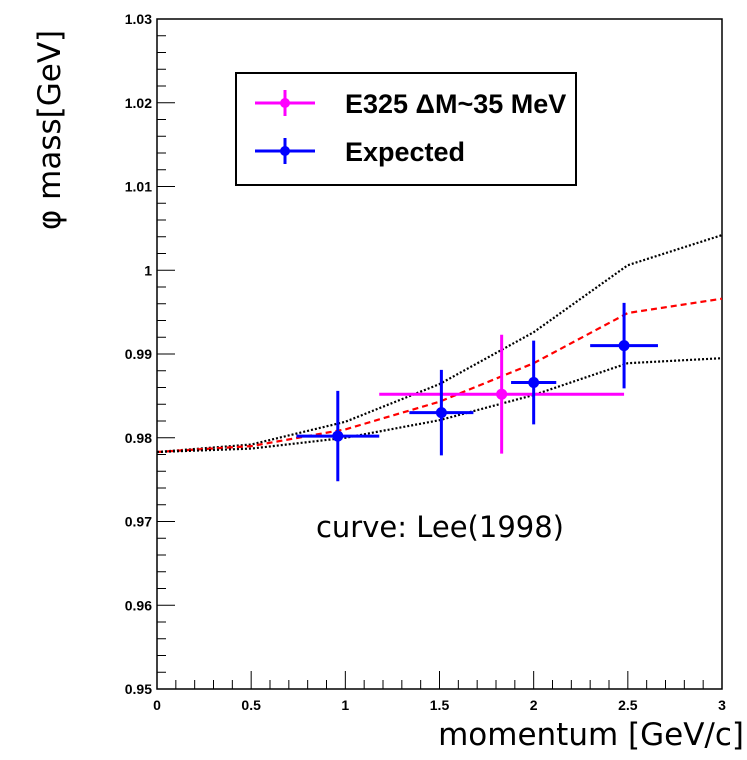 The image size is (747, 760). Describe the element at coordinates (722, 705) in the screenshot. I see `x-tick-label: 3` at that location.